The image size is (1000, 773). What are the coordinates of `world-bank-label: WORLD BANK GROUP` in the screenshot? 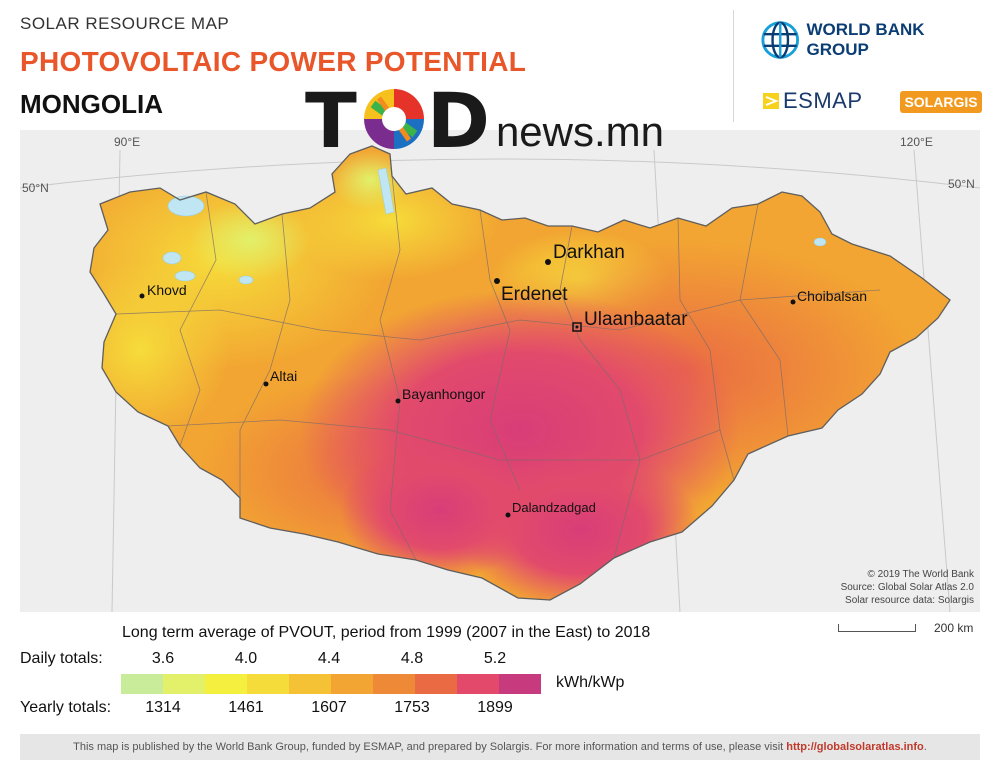 It's located at (865, 39).